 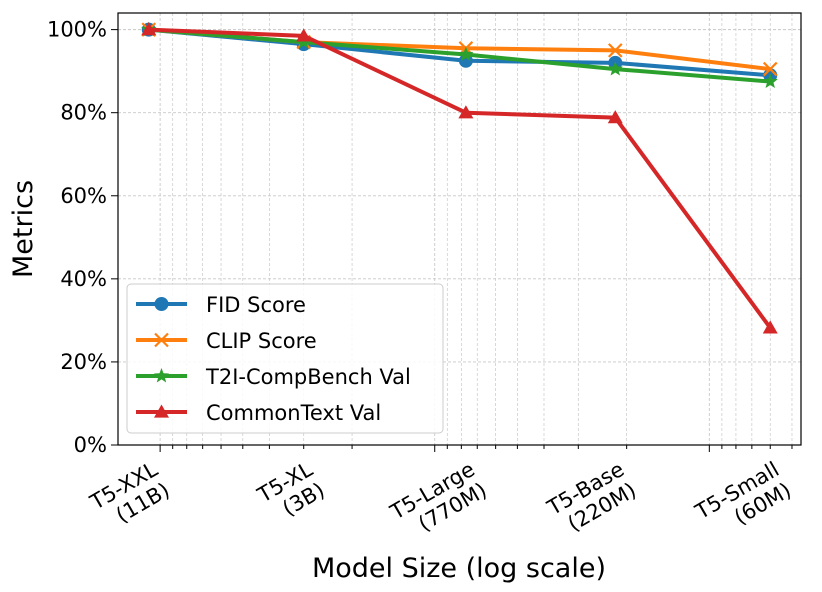 I want to click on legend-item-commontext-val: CommonText Val, so click(x=258, y=413).